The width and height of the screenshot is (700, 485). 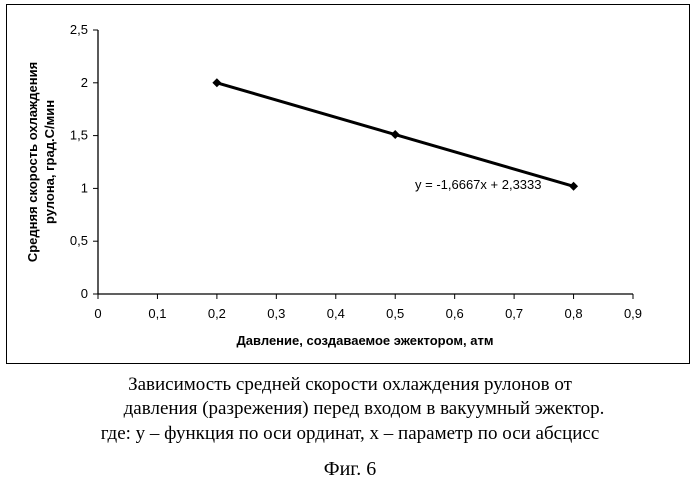 I want to click on y-axis-title-line1: Средняя скорость охлаждения, so click(x=32, y=162).